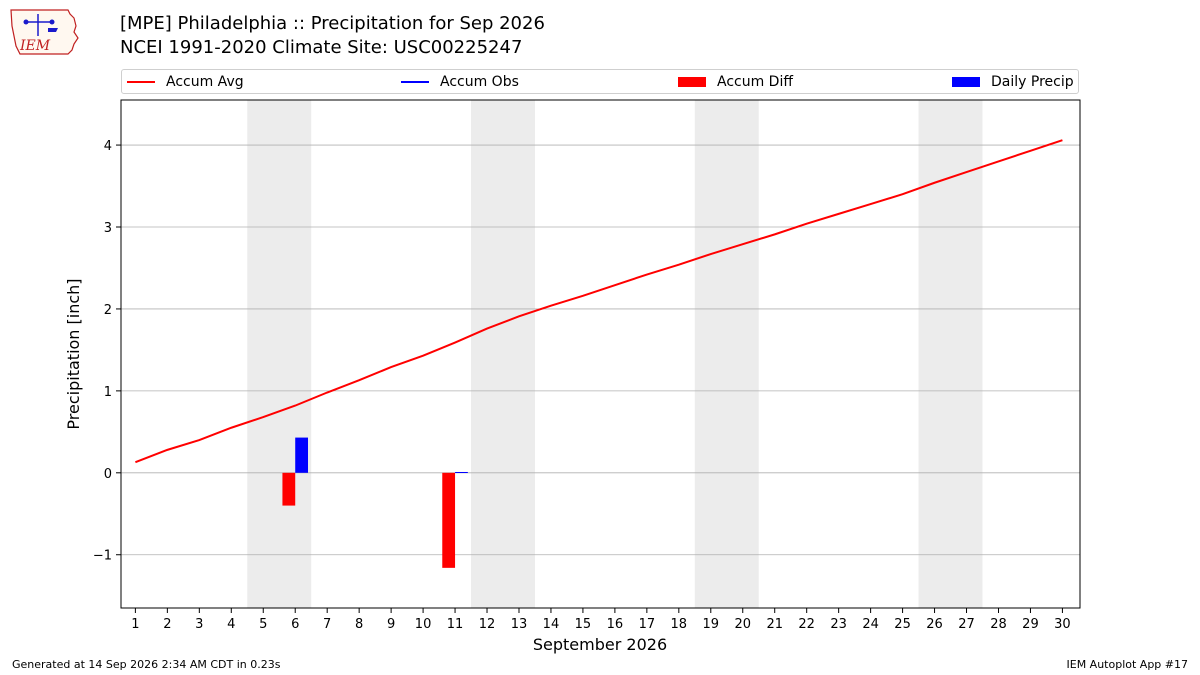 Image resolution: width=1200 pixels, height=675 pixels. What do you see at coordinates (415, 82) in the screenshot?
I see `legend-swatch-accum-obs` at bounding box center [415, 82].